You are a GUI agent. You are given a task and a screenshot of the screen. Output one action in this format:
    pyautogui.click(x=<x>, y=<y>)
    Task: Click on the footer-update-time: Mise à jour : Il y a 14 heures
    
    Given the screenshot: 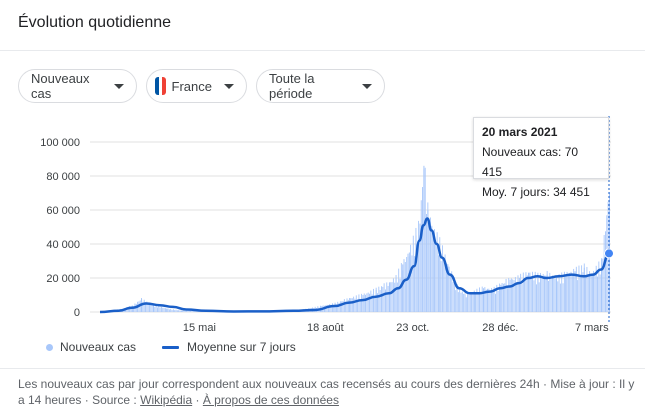 What is the action you would take?
    pyautogui.click(x=326, y=392)
    